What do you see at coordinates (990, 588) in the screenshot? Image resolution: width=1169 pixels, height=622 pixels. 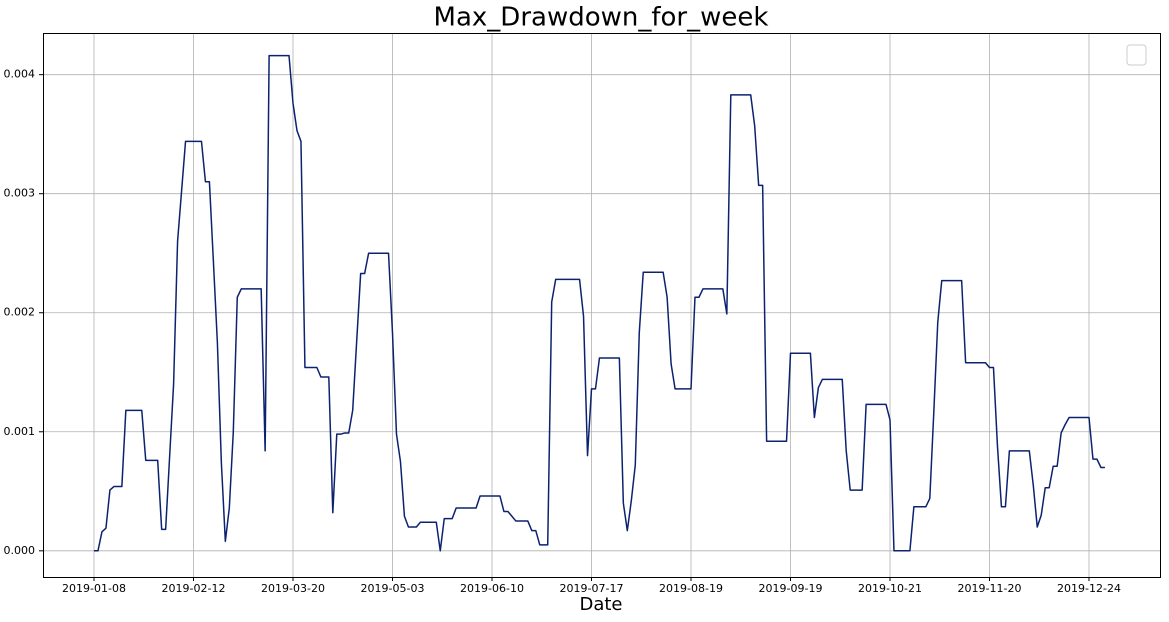 I see `x-tick-label: 2019-11-20` at bounding box center [990, 588].